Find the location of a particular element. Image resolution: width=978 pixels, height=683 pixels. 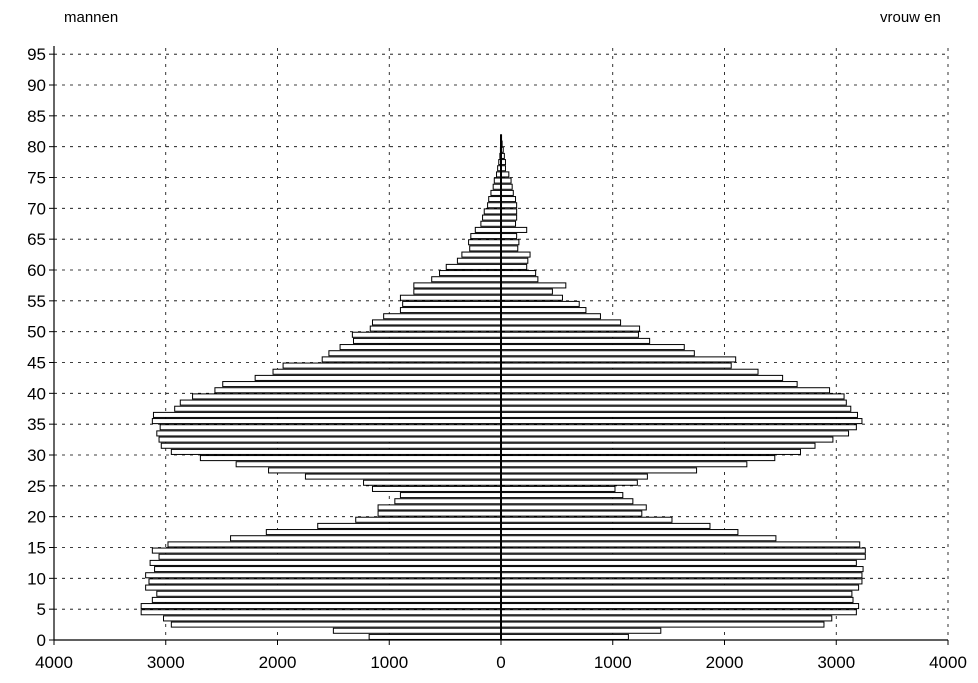

y-tick-label: 95 is located at coordinates (36, 54).